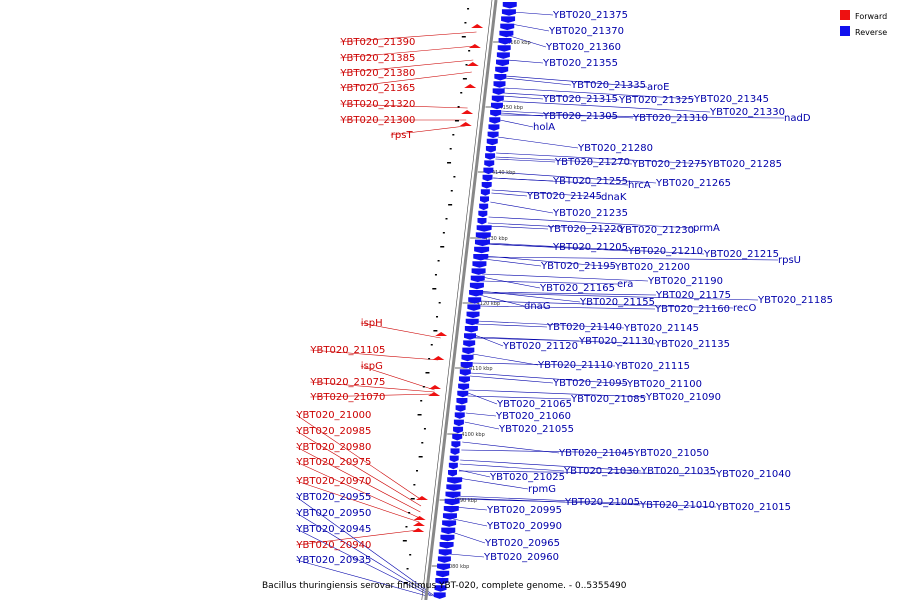  What do you see at coordinates (693, 295) in the screenshot?
I see `reverse-gene-label: YBT020_21175` at bounding box center [693, 295].